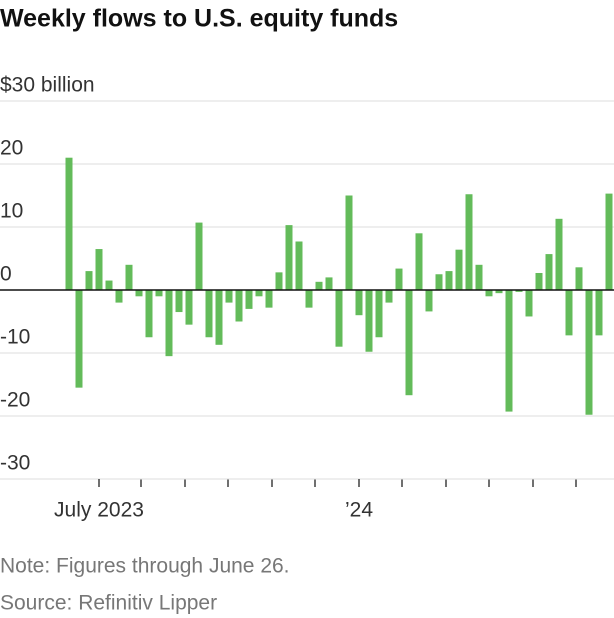  Describe the element at coordinates (11, 211) in the screenshot. I see `y-tick-label: 10` at that location.